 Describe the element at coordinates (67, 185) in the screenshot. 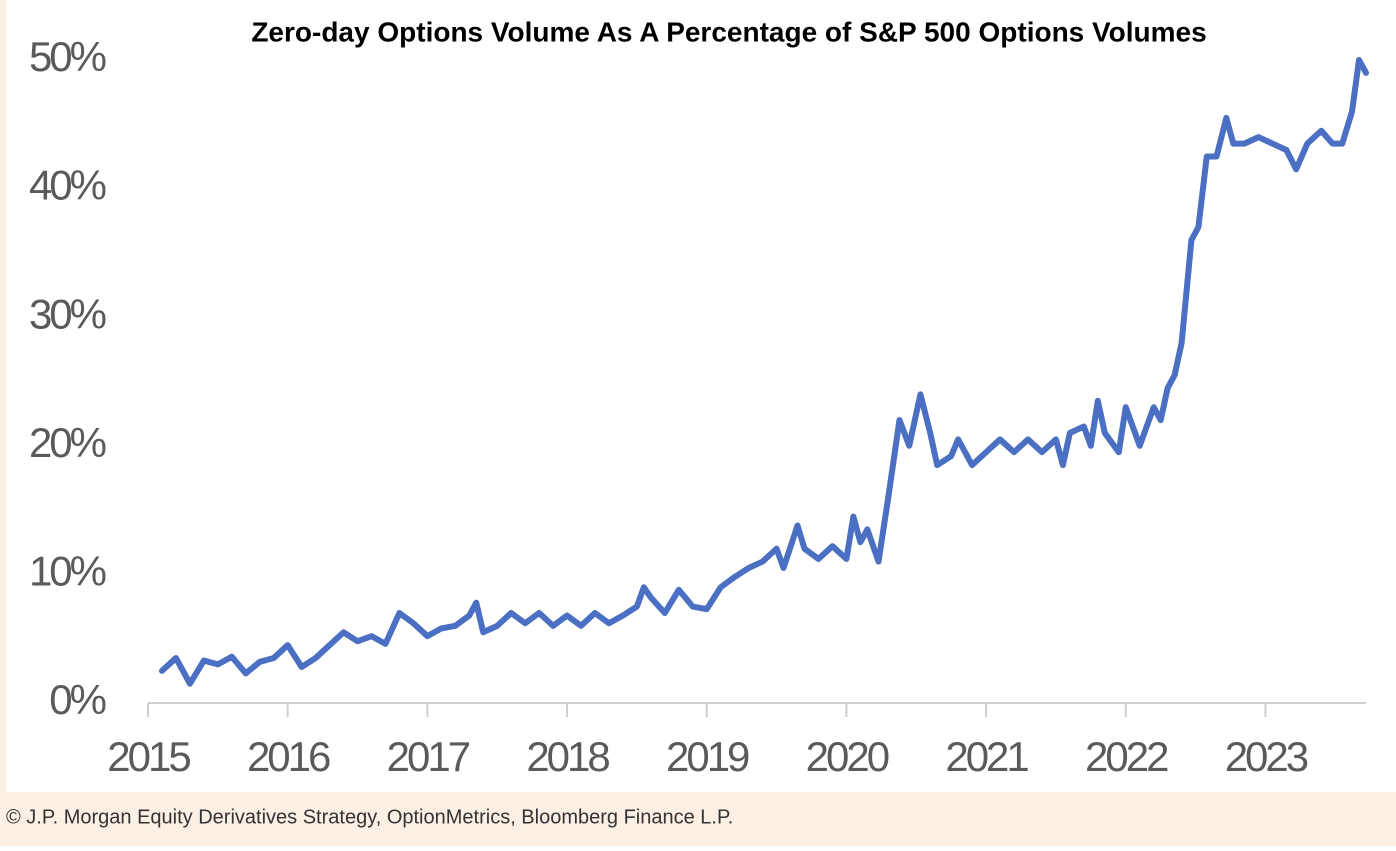

I see `y-tick-label: 40%` at that location.